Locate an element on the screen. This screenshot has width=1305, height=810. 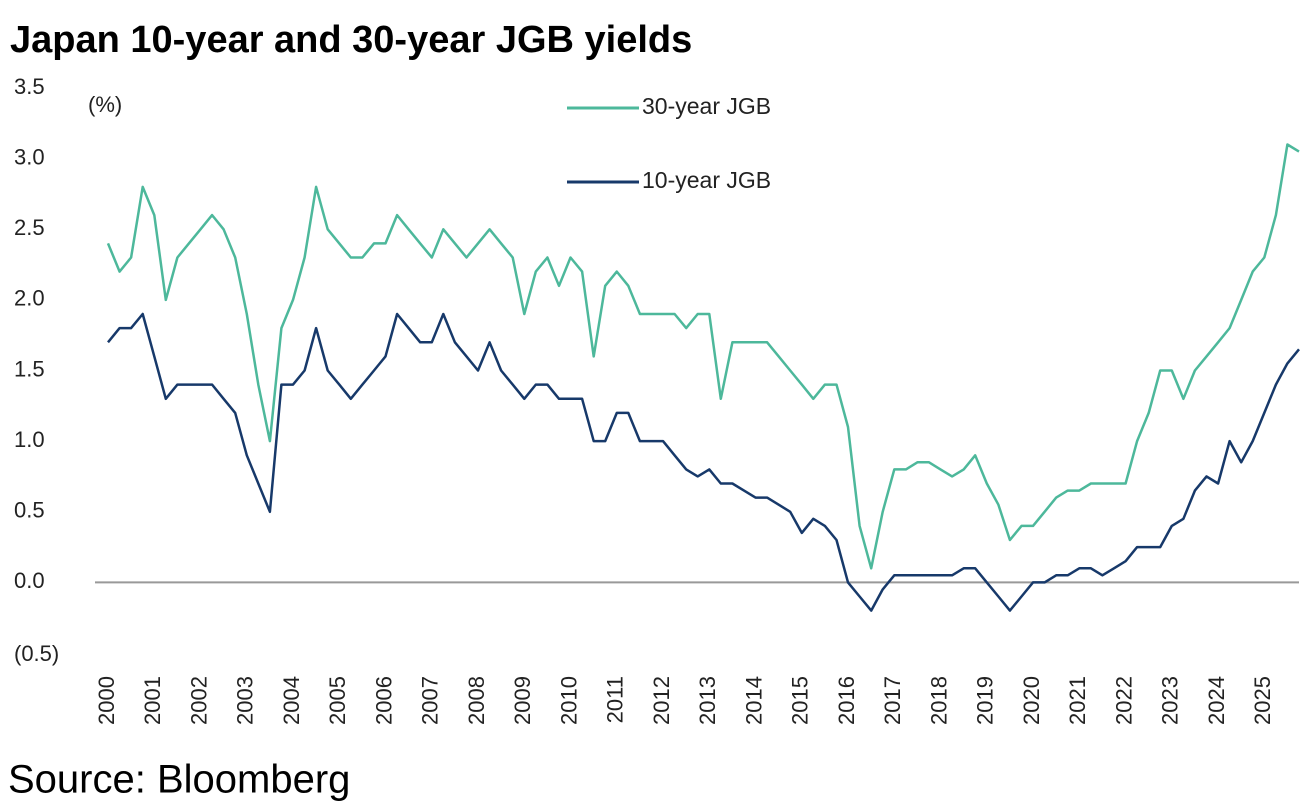
x-tick-label: 2025 is located at coordinates (1262, 700).